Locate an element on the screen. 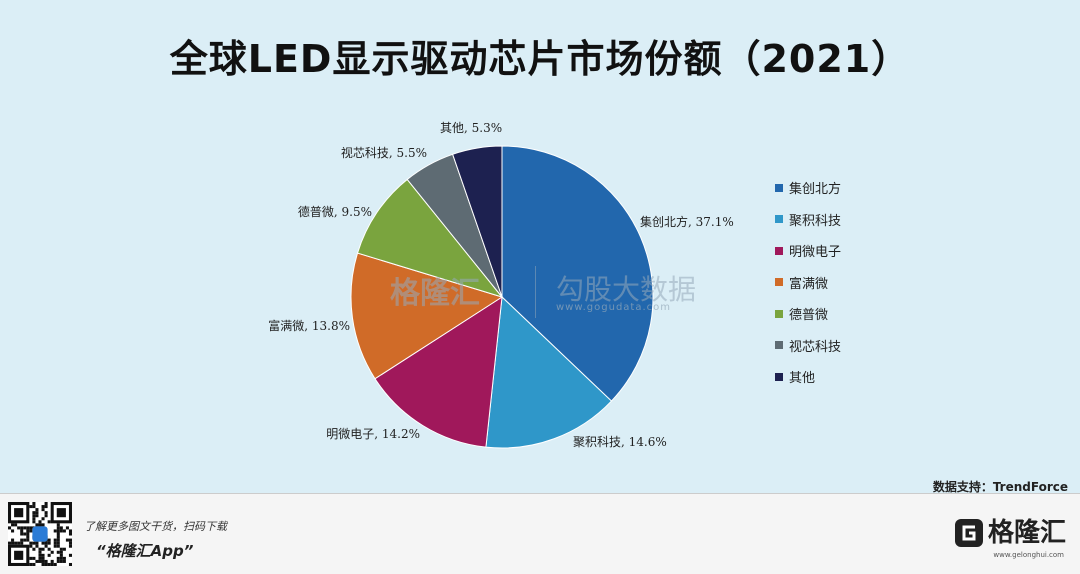 The height and width of the screenshot is (574, 1080). brand-logo: 格隆汇 is located at coordinates (1010, 533).